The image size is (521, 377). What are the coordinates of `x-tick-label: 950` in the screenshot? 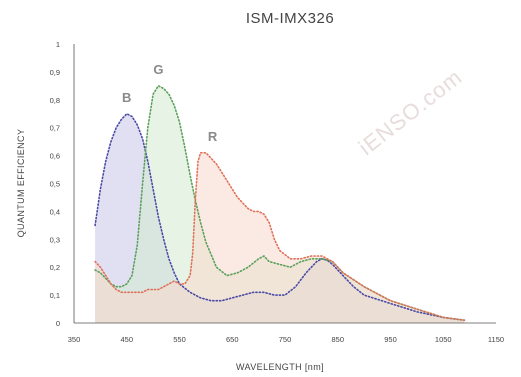 It's located at (390, 339).